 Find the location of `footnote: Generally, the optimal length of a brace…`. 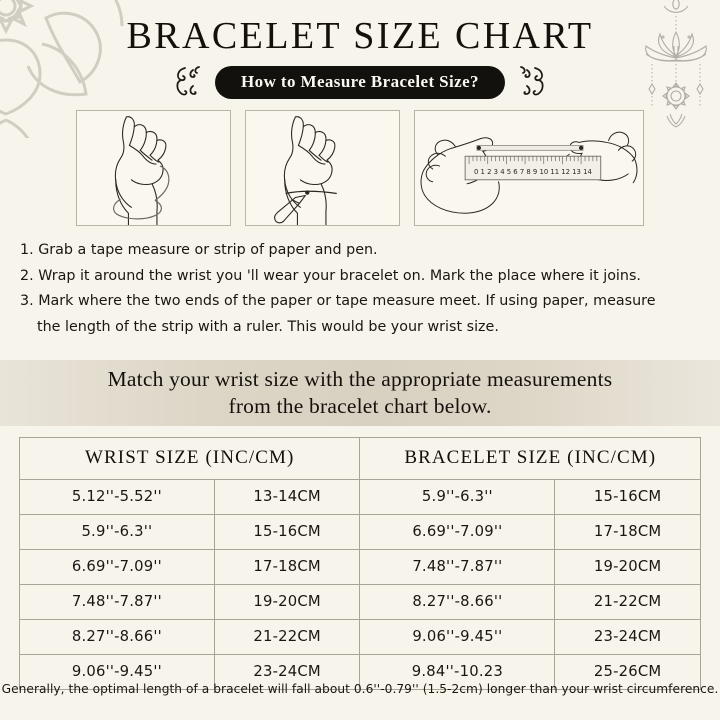

footnote: Generally, the optimal length of a brace… is located at coordinates (360, 689).